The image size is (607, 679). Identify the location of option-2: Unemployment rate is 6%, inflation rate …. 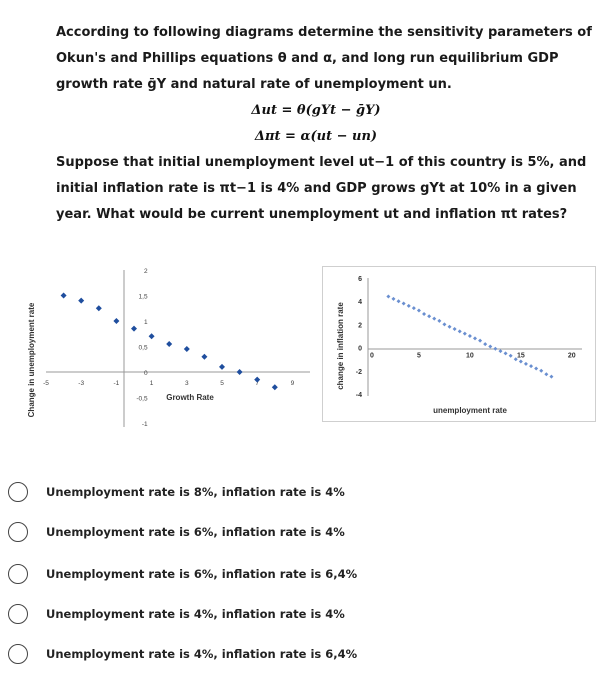
(176, 532).